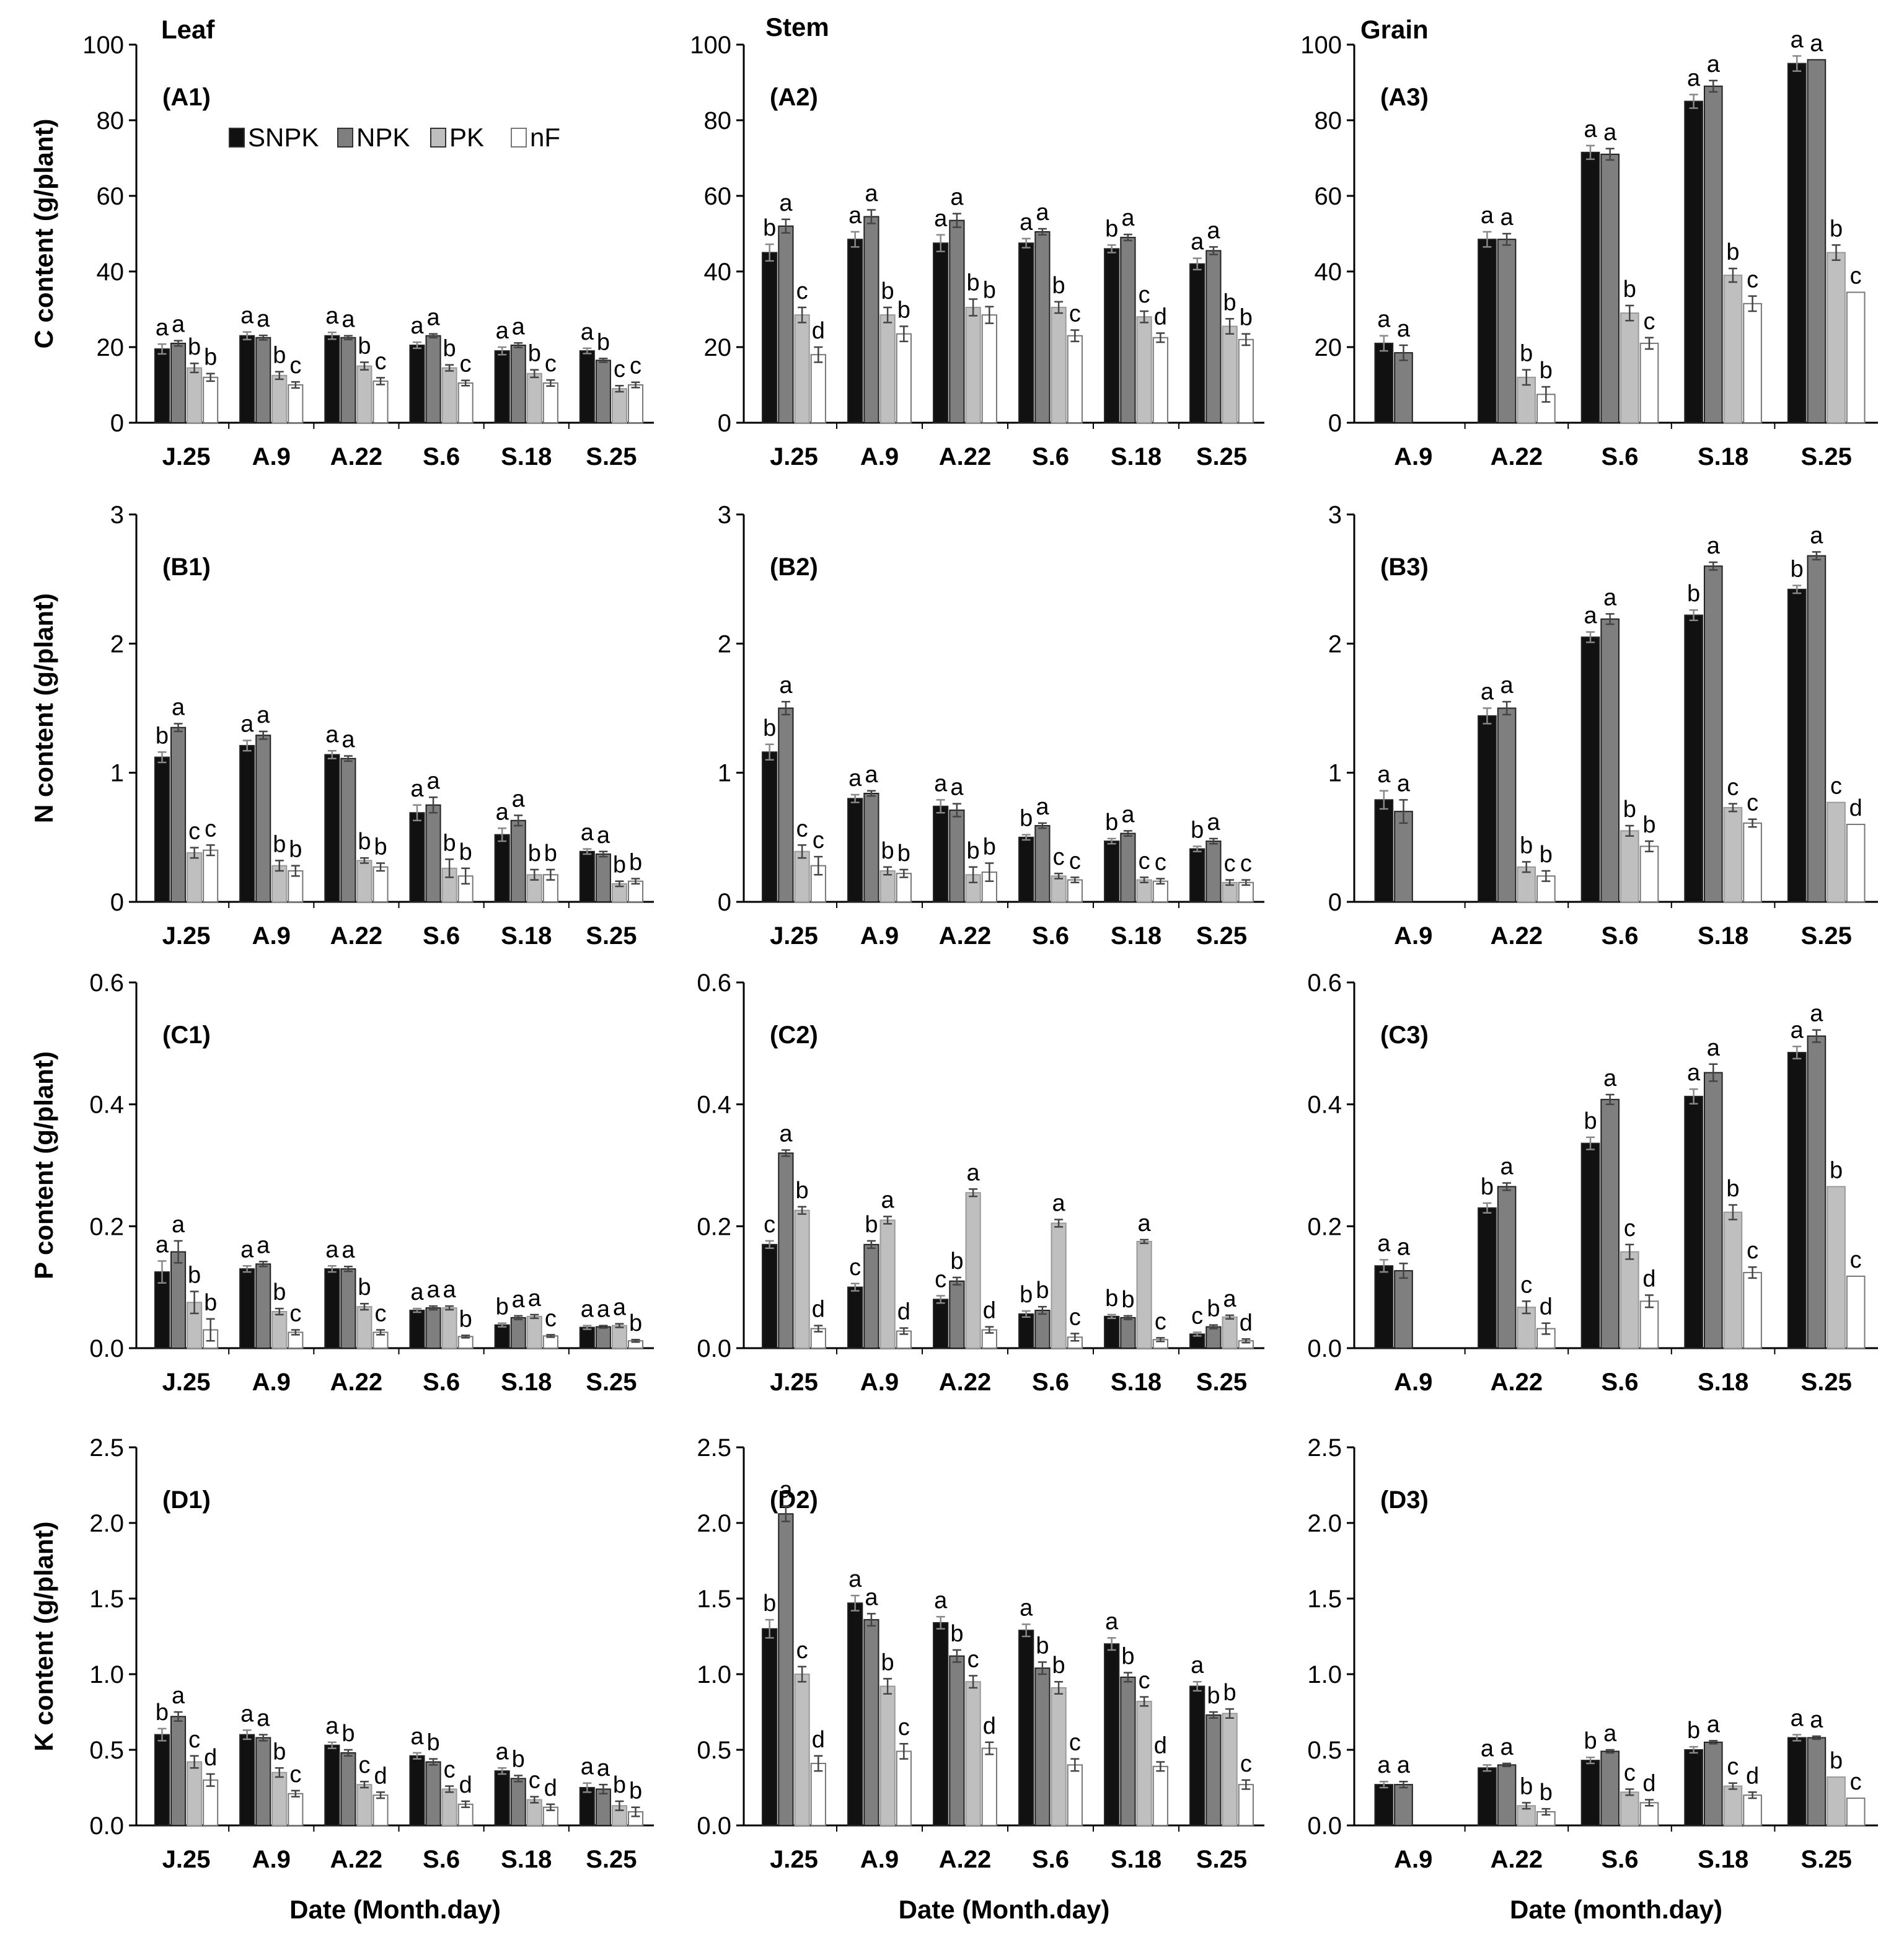  What do you see at coordinates (186, 1500) in the screenshot?
I see `panel-label: (D1)` at bounding box center [186, 1500].